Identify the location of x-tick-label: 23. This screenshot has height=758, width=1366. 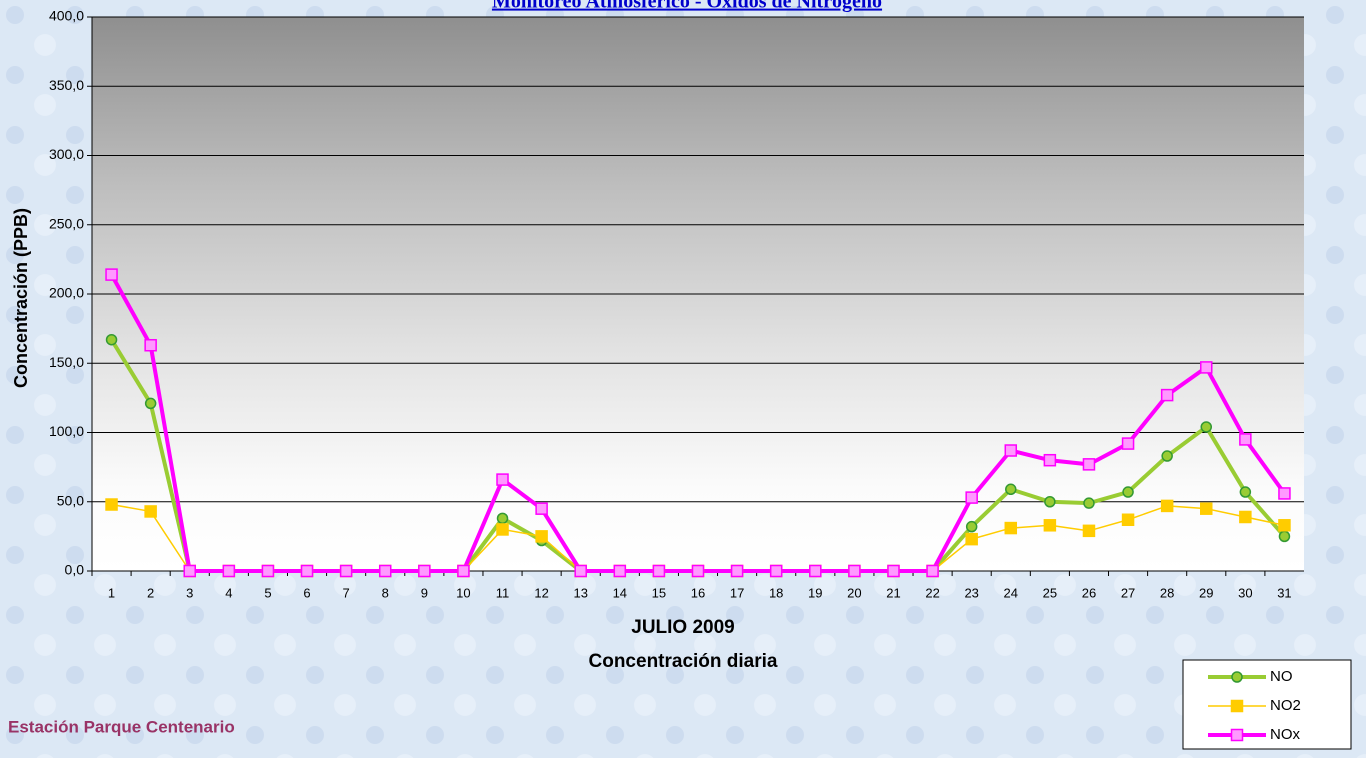
(971, 592).